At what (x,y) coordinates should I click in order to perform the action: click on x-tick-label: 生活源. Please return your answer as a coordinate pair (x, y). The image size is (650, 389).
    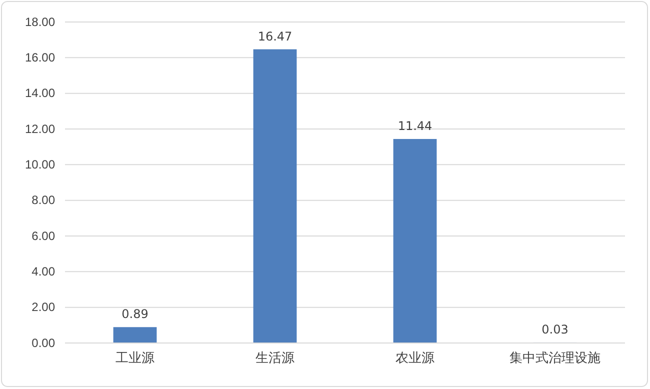
    Looking at the image, I should click on (275, 358).